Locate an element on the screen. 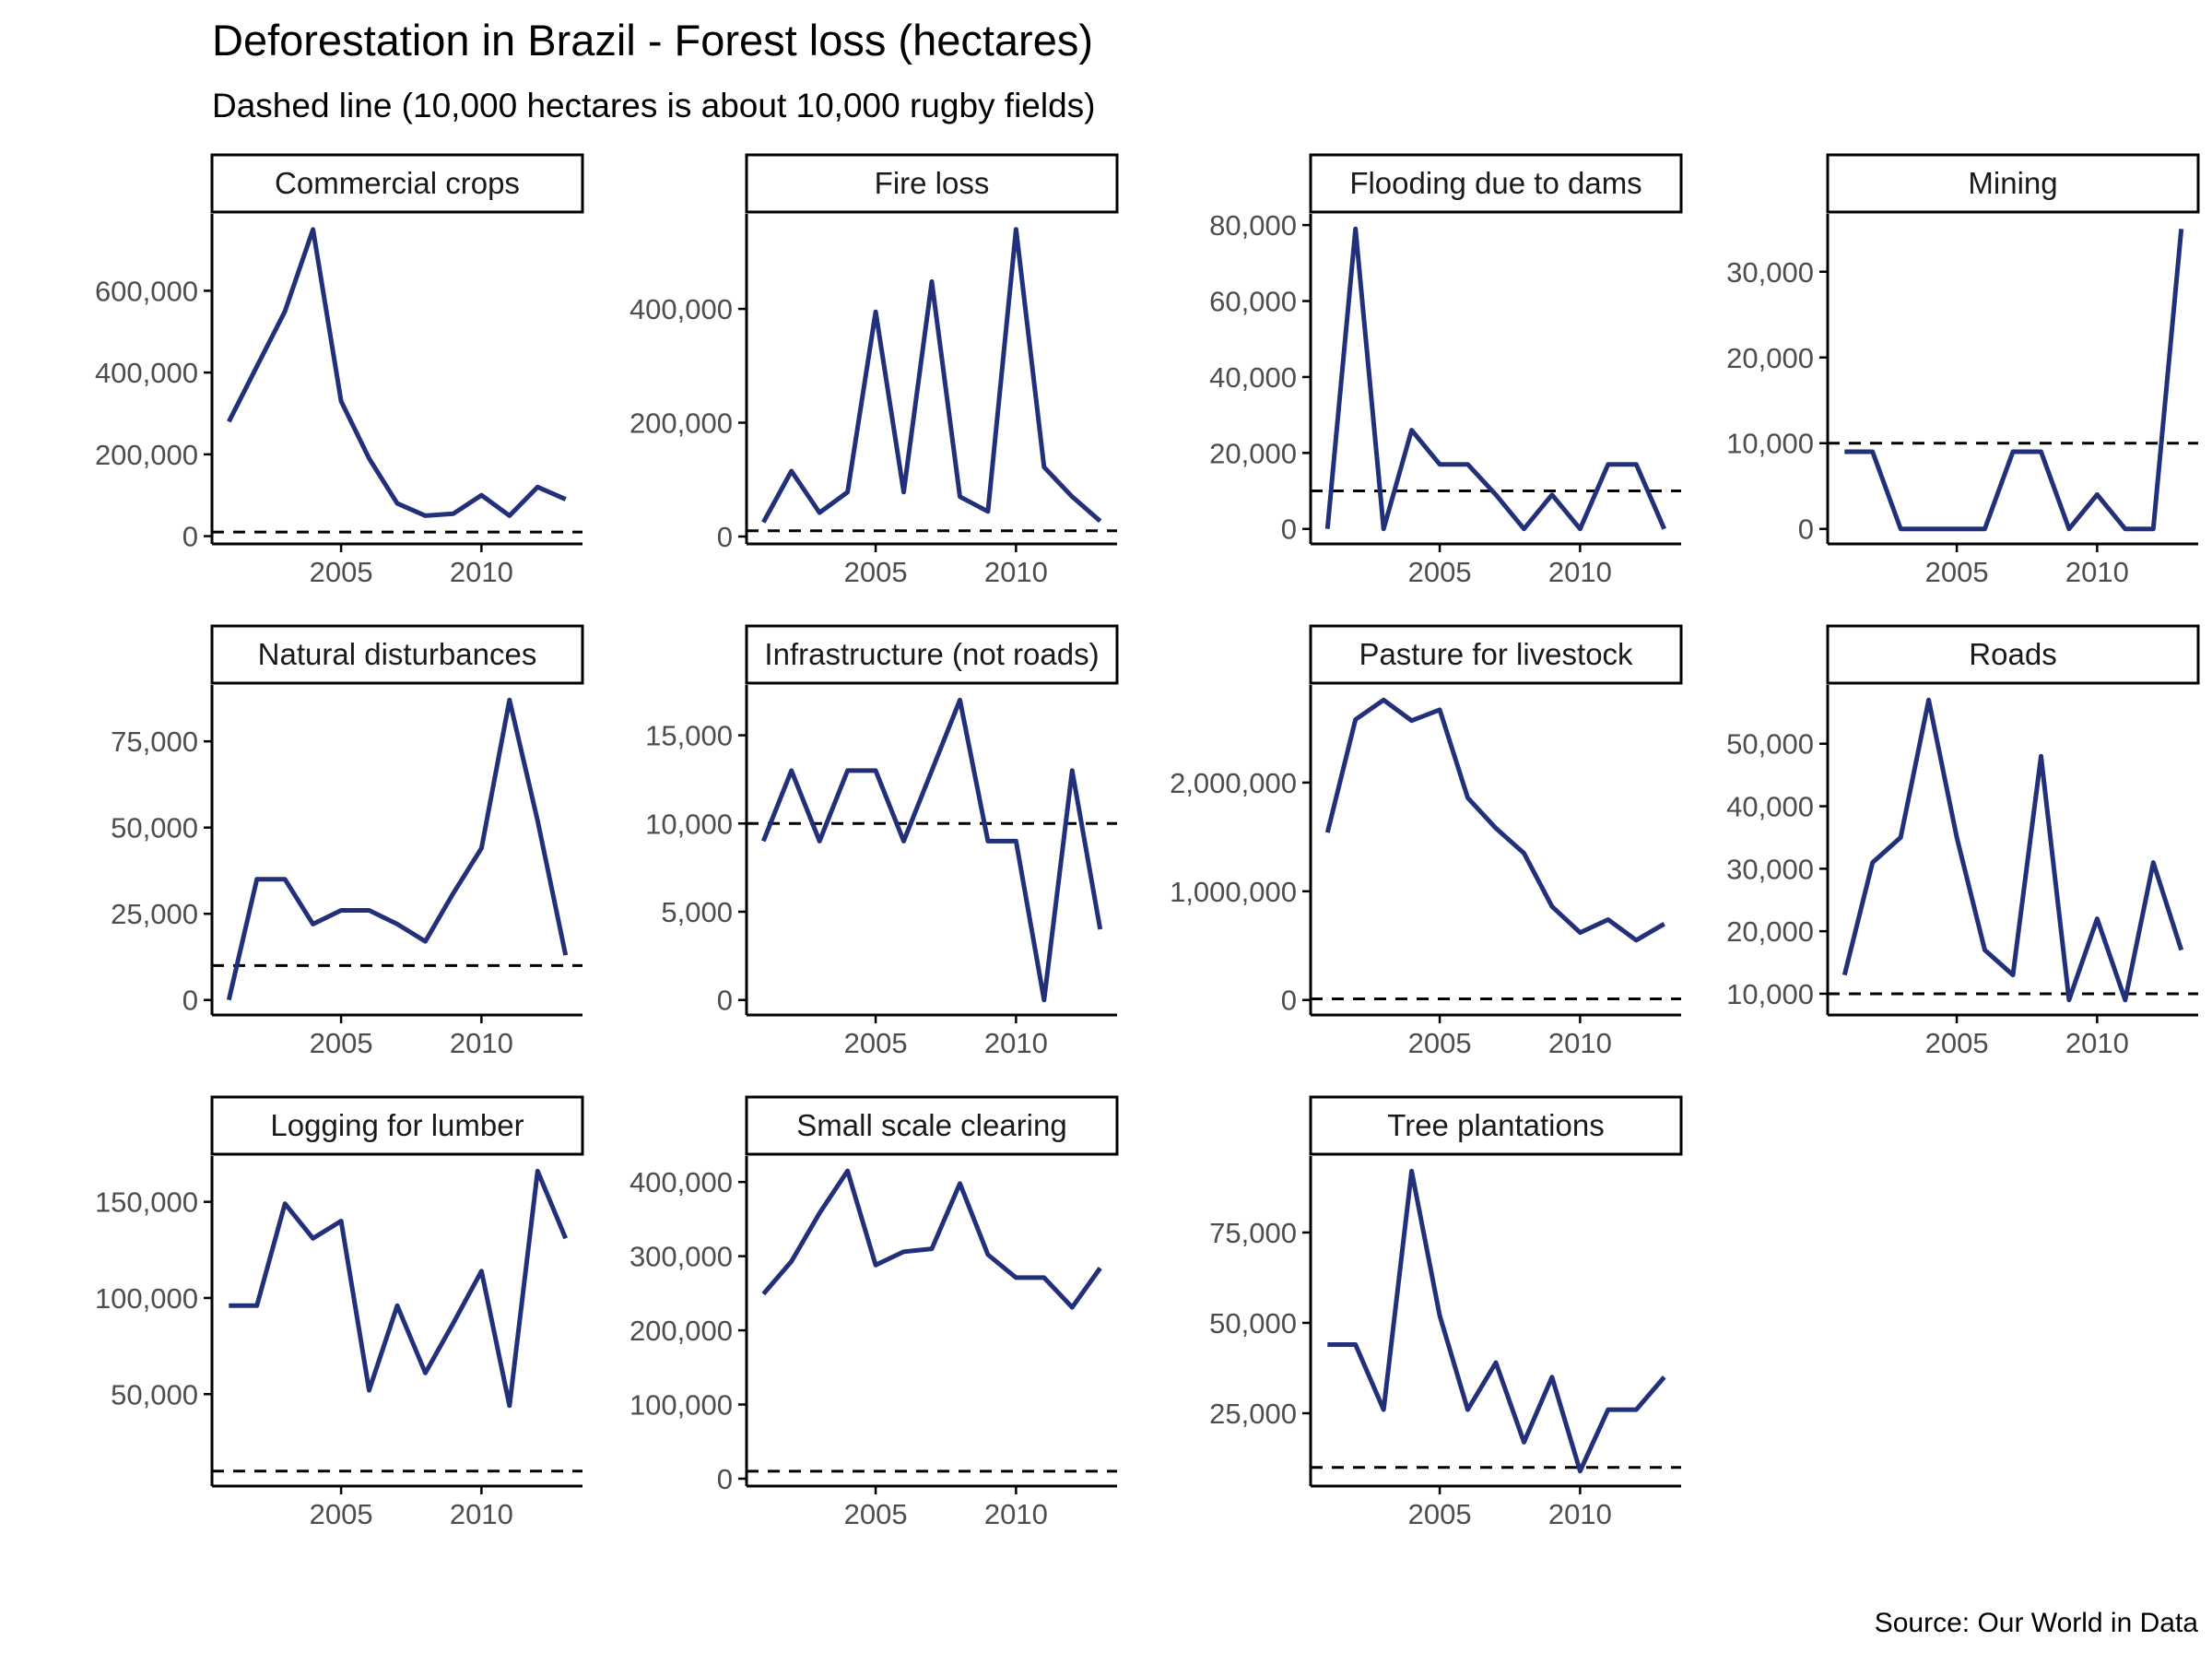  facet-label: Tree plantations is located at coordinates (1495, 1125).